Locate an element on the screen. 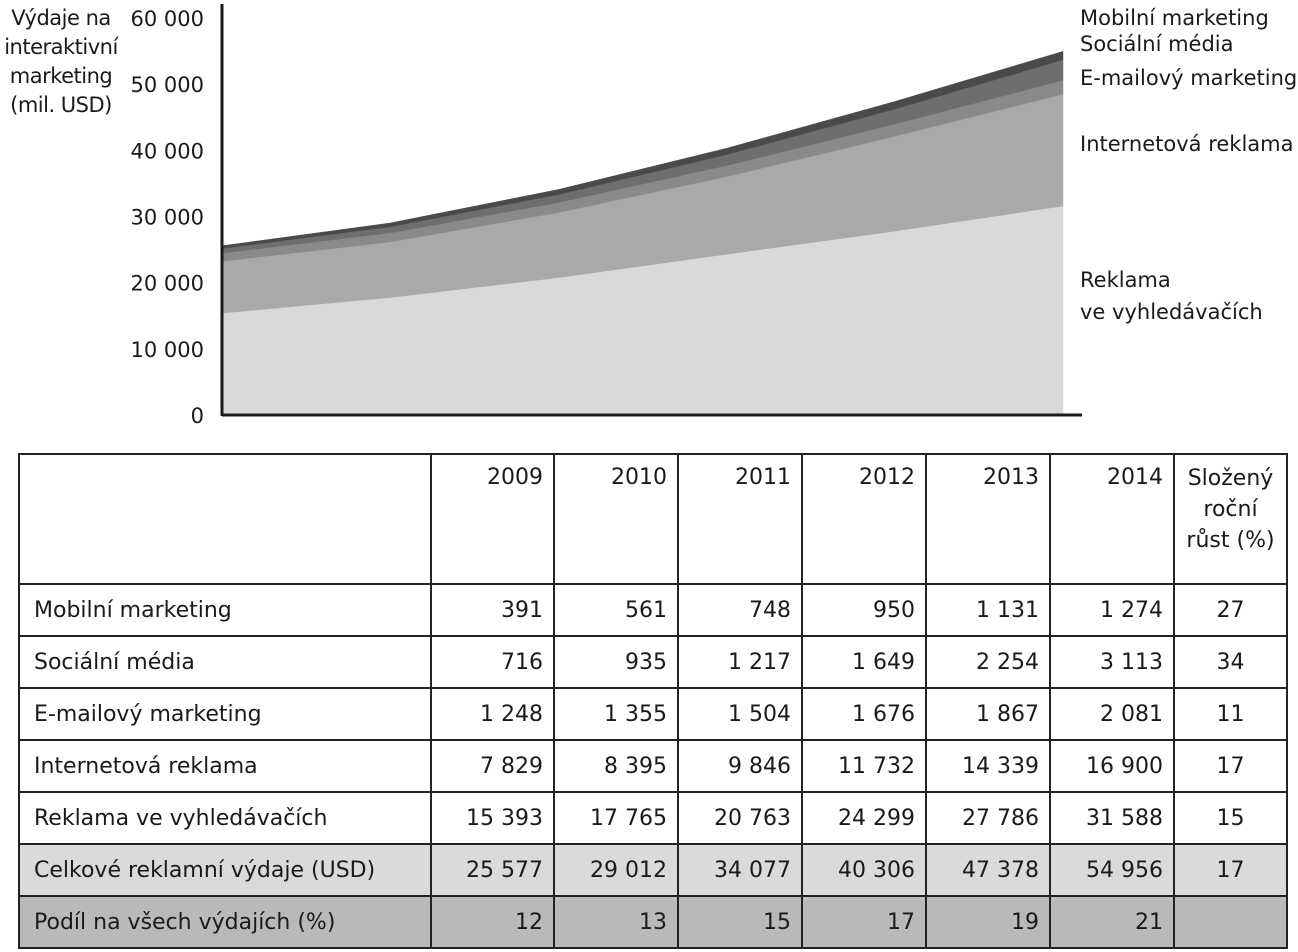 The height and width of the screenshot is (952, 1298). area-series is located at coordinates (642, 150).